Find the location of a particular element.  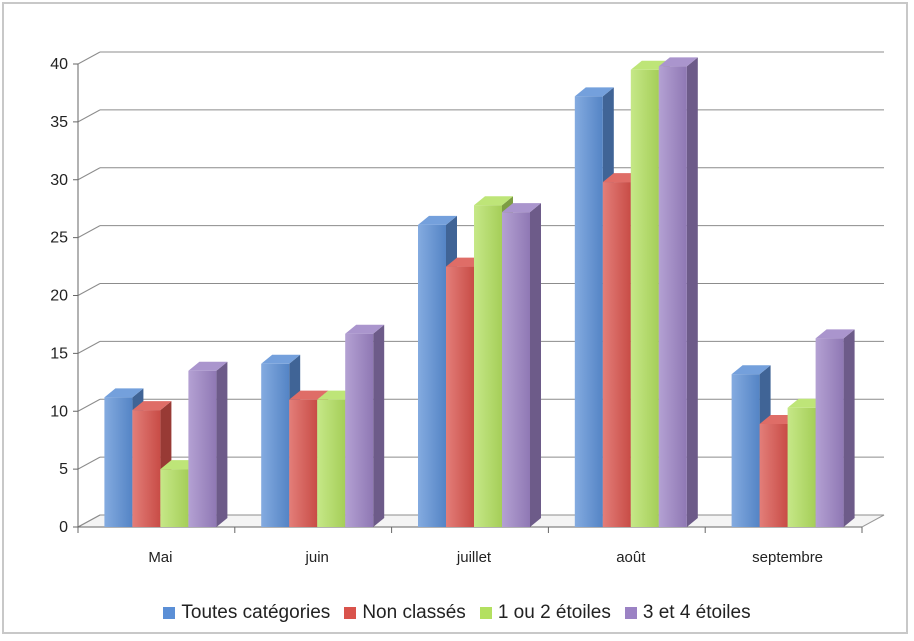

category-label: août is located at coordinates (631, 557).